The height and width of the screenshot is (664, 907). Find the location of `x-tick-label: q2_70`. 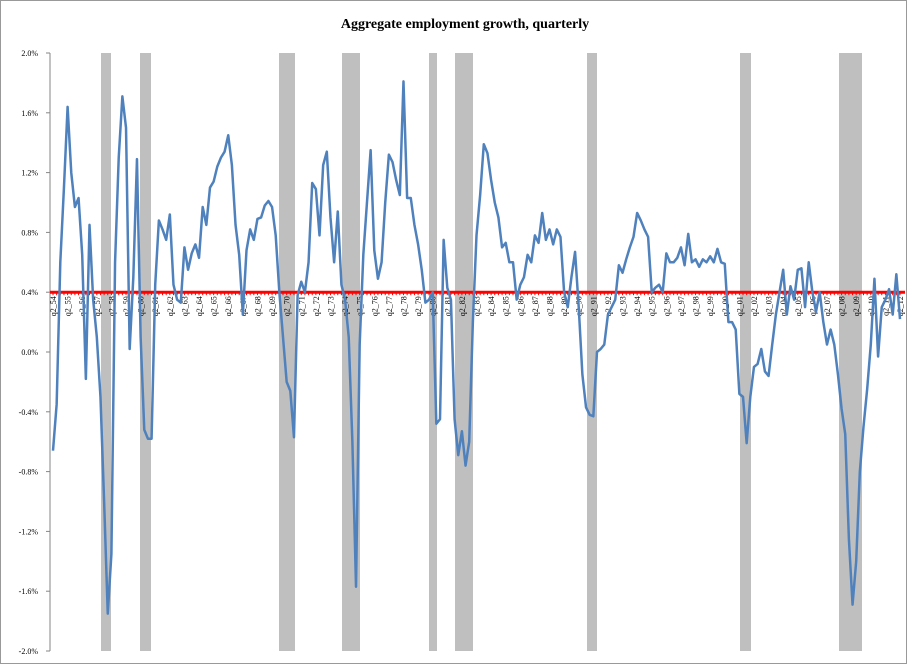

x-tick-label: q2_70 is located at coordinates (287, 306).